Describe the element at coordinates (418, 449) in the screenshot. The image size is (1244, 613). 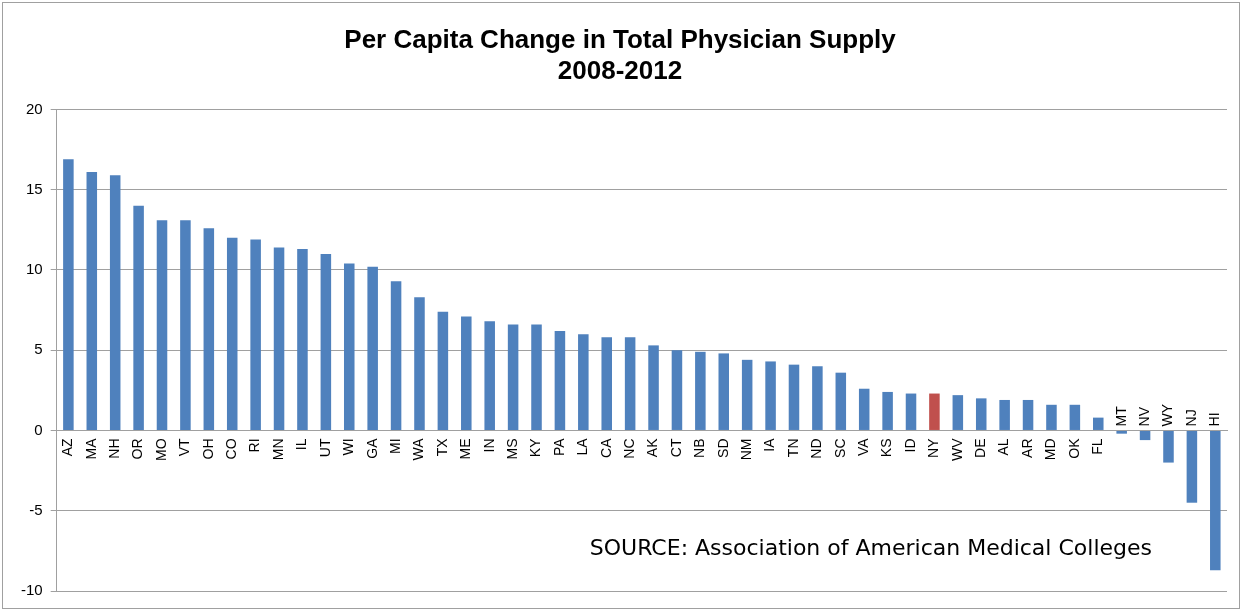
I see `x-tick-label: WA` at that location.